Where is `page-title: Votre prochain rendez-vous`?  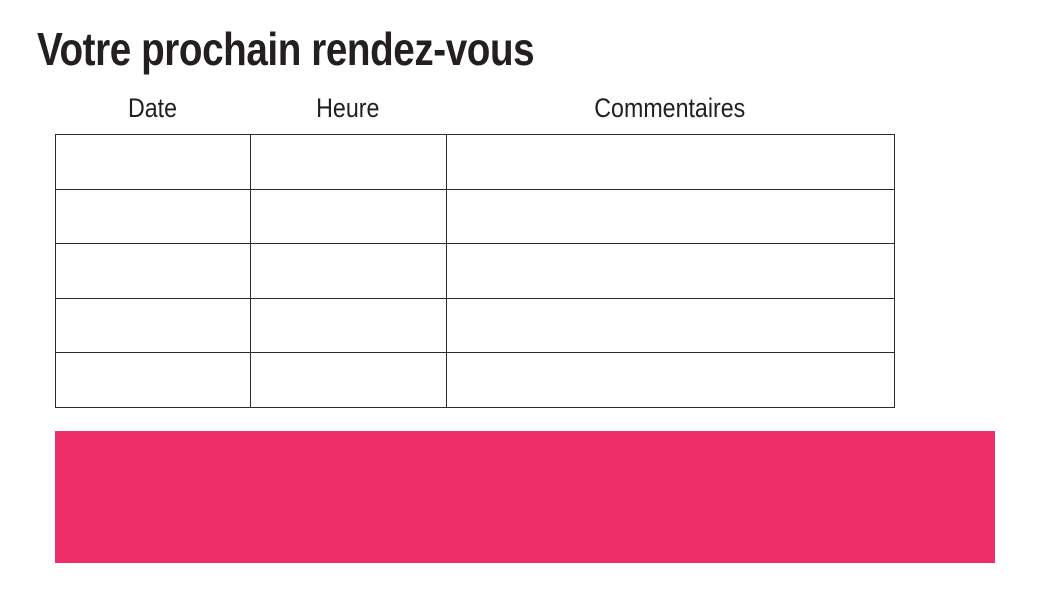
page-title: Votre prochain rendez-vous is located at coordinates (286, 49).